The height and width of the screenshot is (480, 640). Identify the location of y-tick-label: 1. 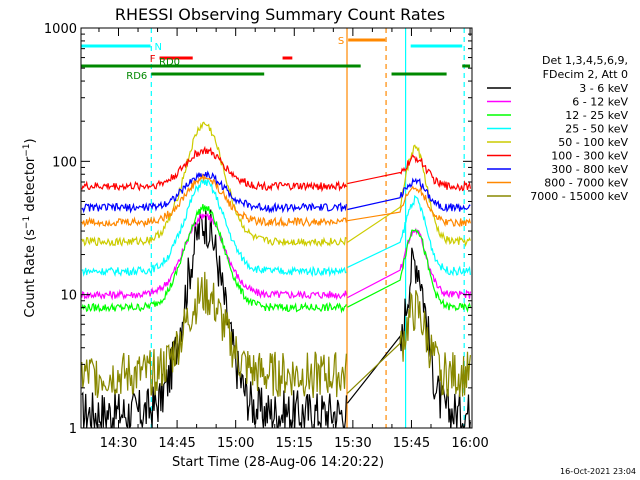
(73, 429).